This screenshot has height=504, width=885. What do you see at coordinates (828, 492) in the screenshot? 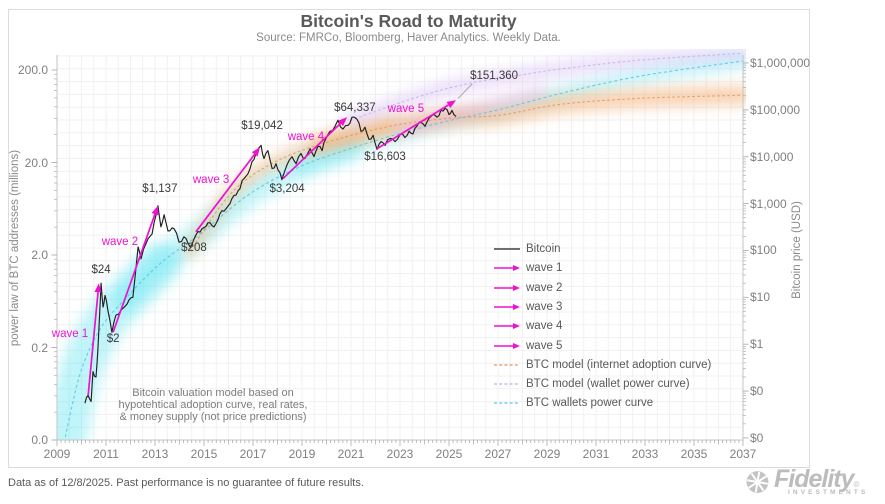
I see `fidelity-investments-label: INVESTMENTS` at bounding box center [828, 492].